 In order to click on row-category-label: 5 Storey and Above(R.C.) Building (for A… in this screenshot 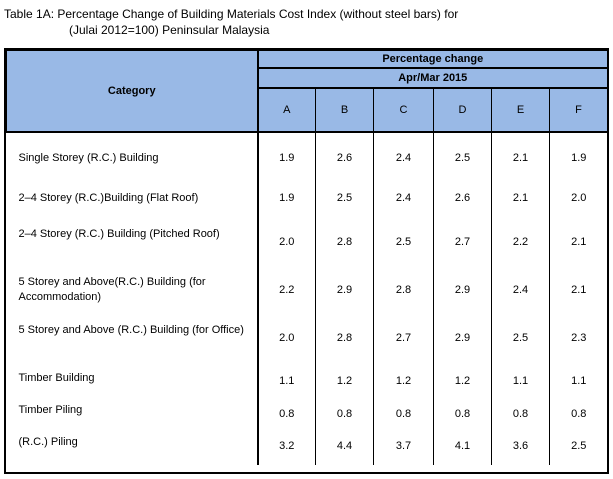, I will do `click(132, 293)`.